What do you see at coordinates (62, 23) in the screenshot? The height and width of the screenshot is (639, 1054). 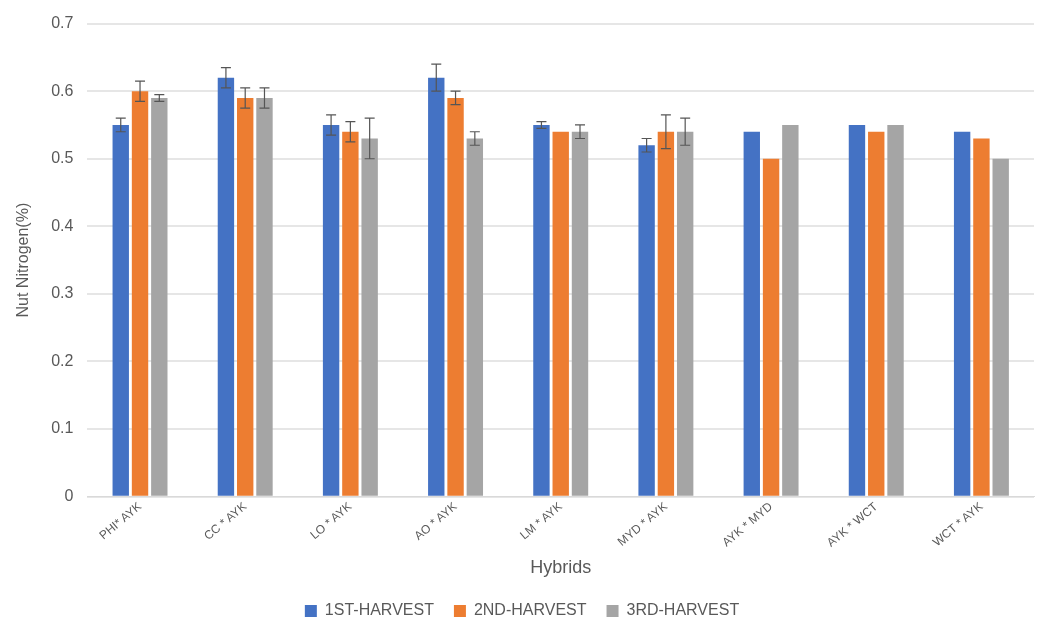 I see `y-tick-label: 0.7` at bounding box center [62, 23].